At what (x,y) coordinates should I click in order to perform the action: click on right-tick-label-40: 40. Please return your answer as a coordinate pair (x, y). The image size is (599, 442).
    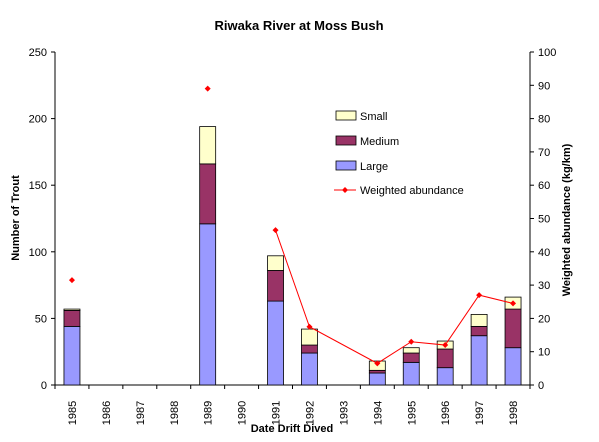
    Looking at the image, I should click on (544, 253).